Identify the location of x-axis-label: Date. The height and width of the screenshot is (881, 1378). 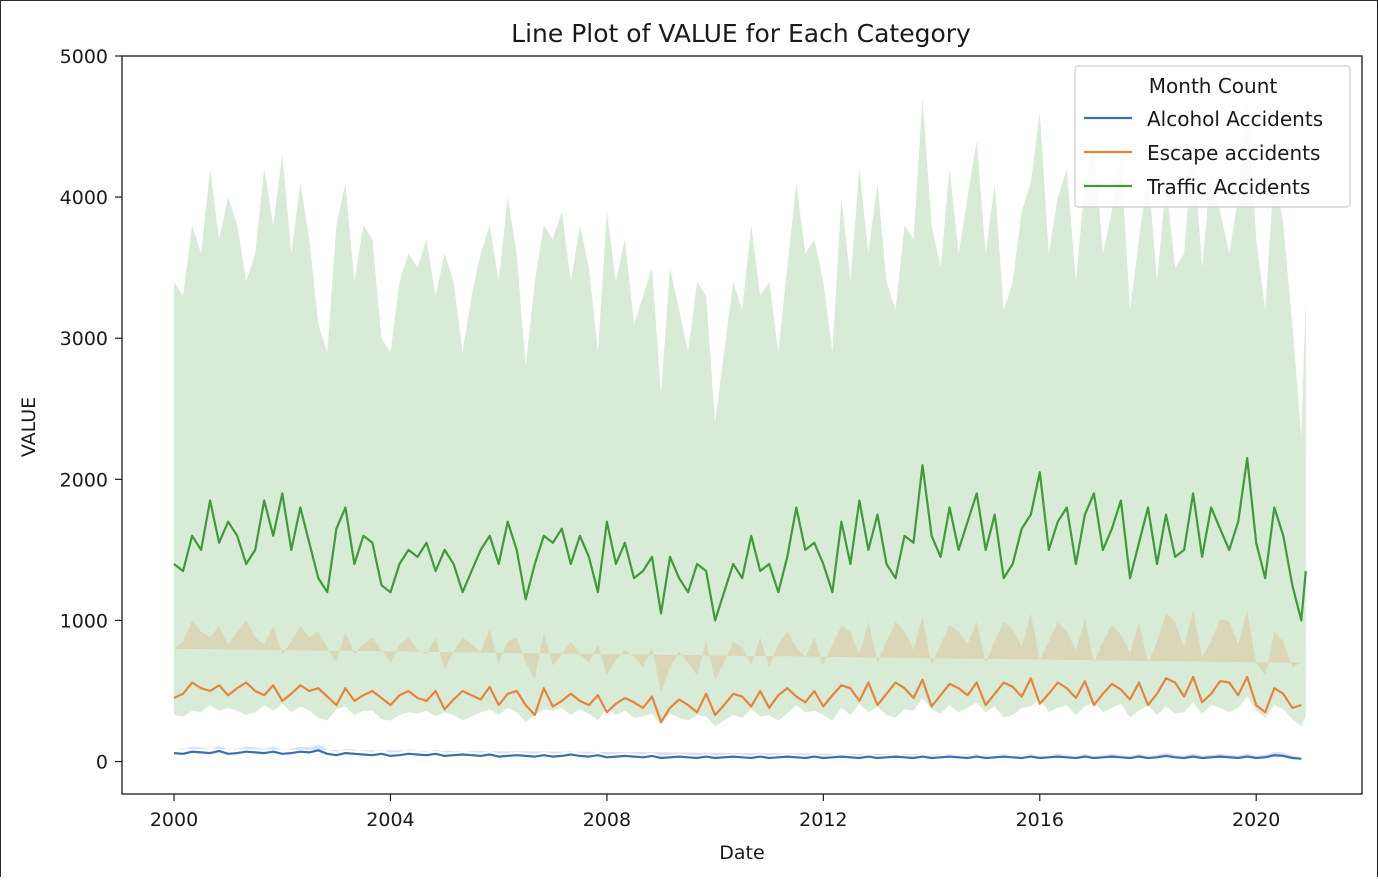
(741, 853).